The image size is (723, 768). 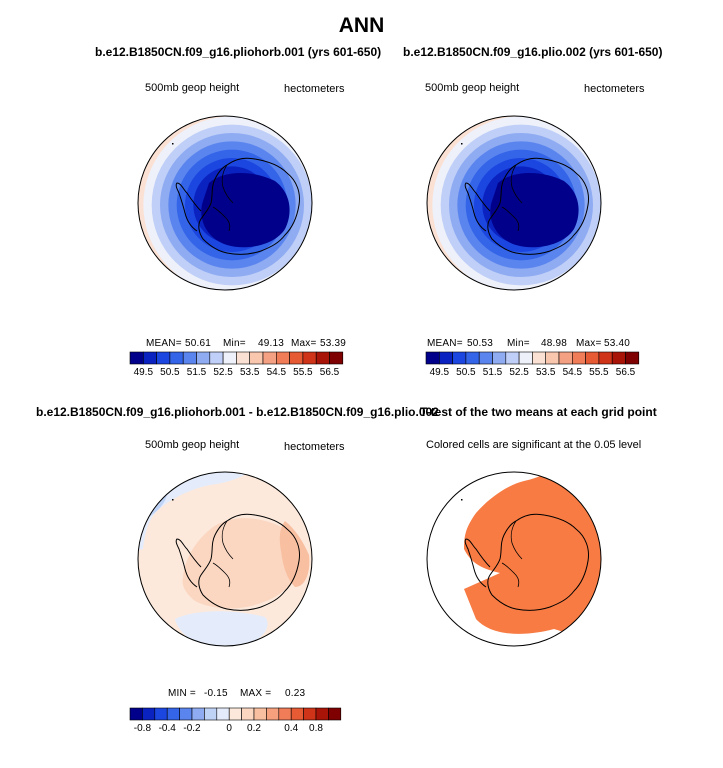 I want to click on significant-region-main, so click(x=532, y=559).